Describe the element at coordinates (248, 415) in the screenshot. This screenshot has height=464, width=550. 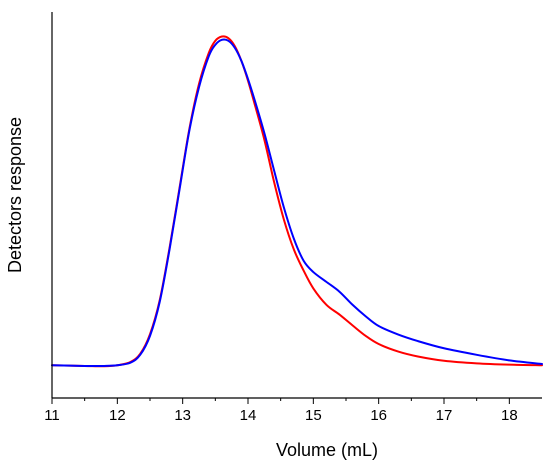
I see `x-tick-label: 14` at that location.